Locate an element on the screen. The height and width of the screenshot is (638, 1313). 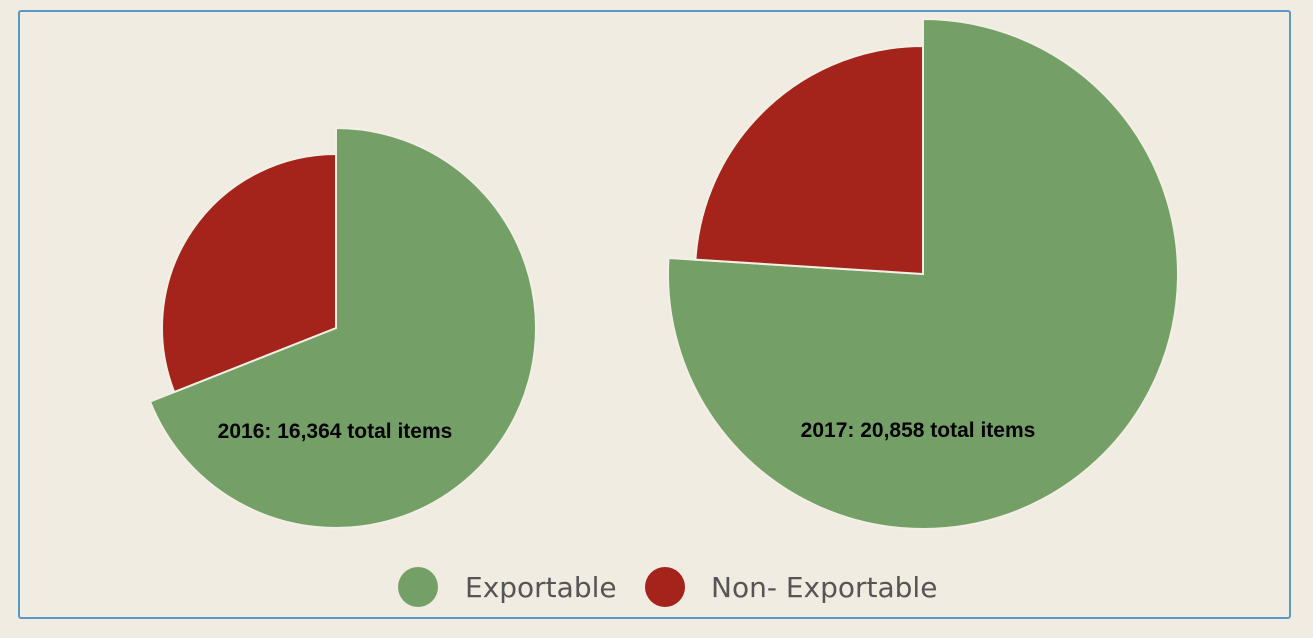
legend-label-non-exportable: Non- Exportable is located at coordinates (824, 587).